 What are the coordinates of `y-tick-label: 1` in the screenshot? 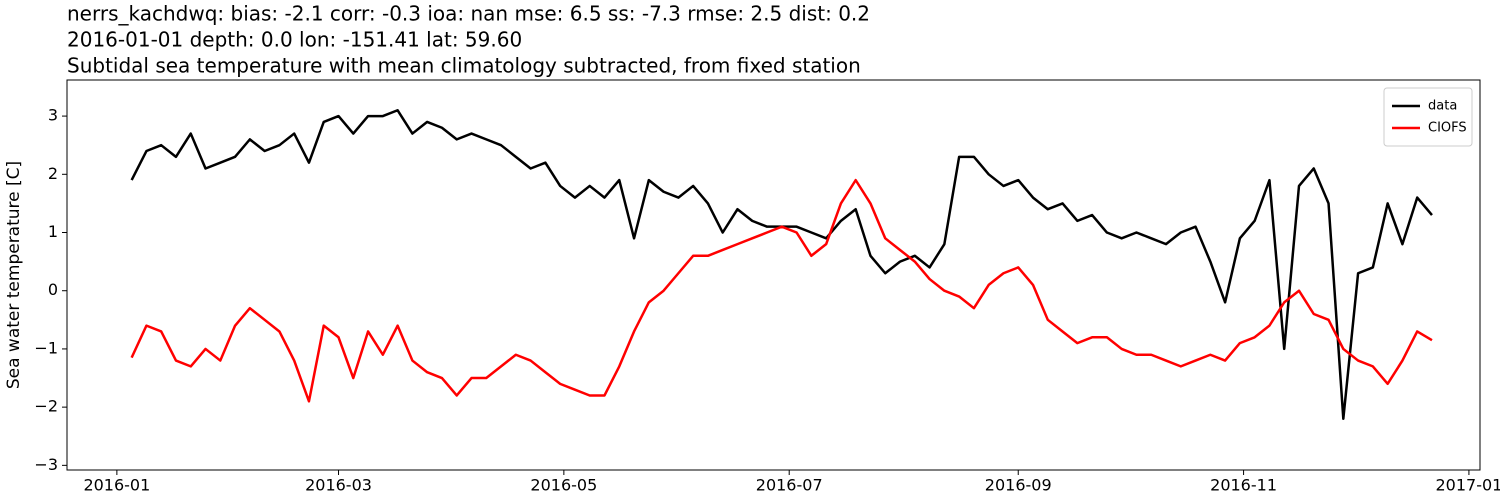 It's located at (53, 231).